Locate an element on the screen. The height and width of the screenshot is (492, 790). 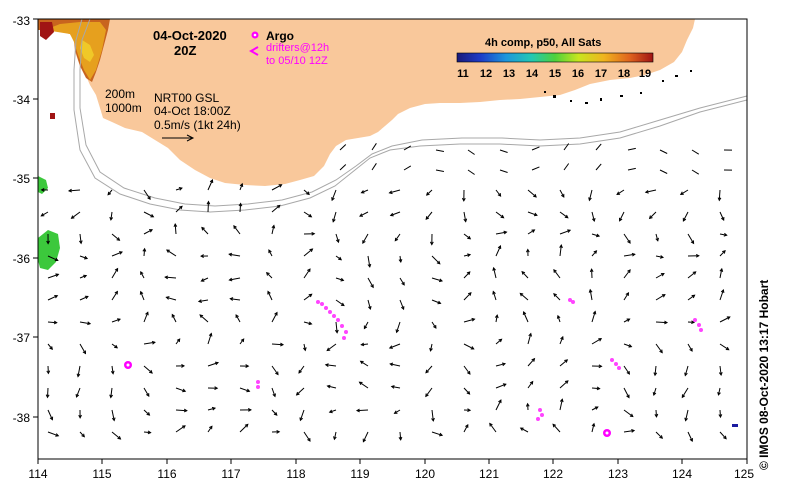
isobath-1000-label: 1000m is located at coordinates (123, 108).